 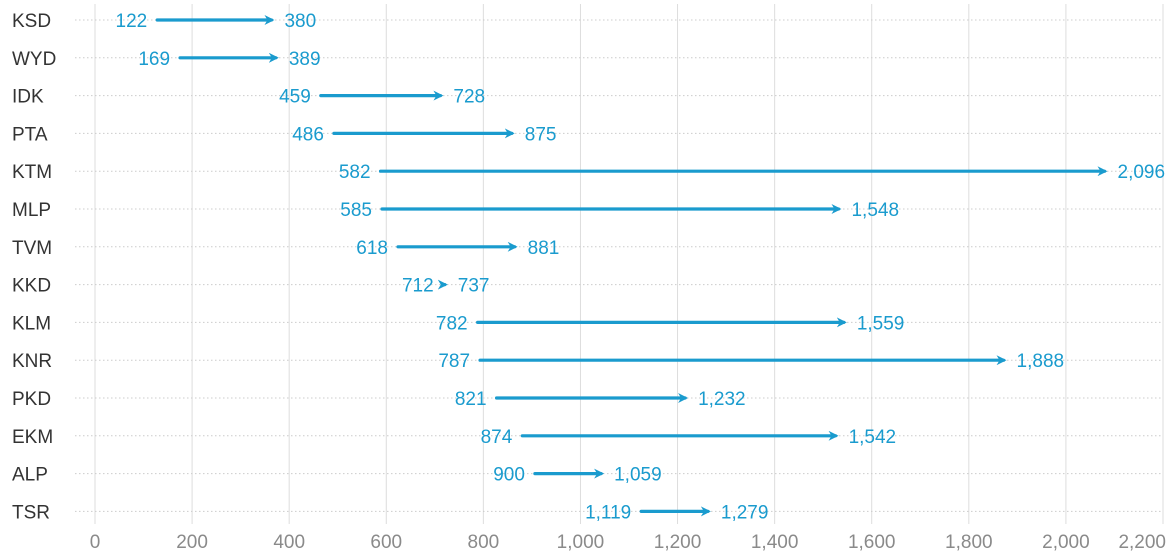 What do you see at coordinates (1142, 542) in the screenshot?
I see `x-tick-label: 2,200` at bounding box center [1142, 542].